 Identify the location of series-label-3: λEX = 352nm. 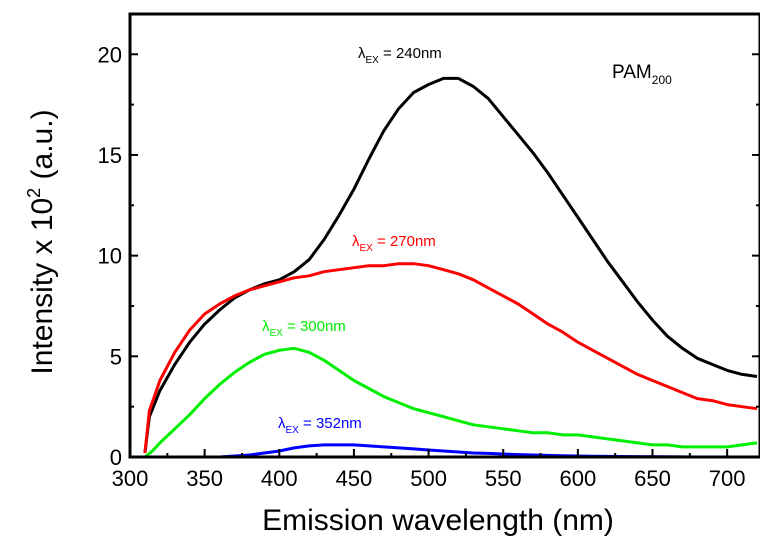
(320, 425).